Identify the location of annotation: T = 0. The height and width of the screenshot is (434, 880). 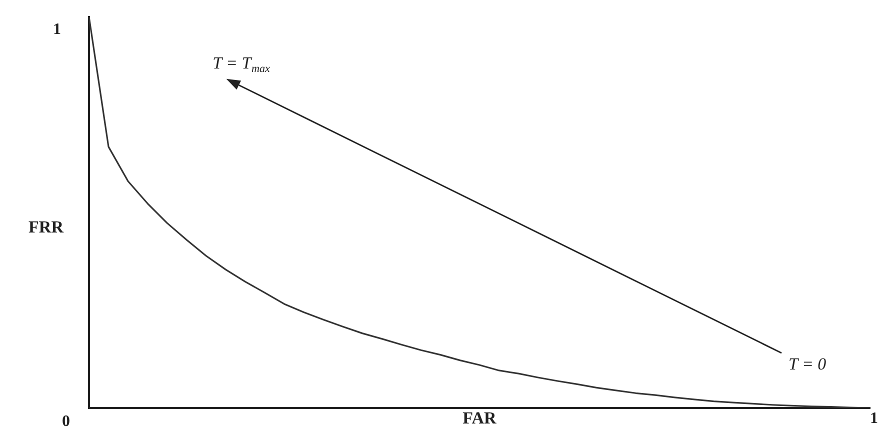
(807, 364).